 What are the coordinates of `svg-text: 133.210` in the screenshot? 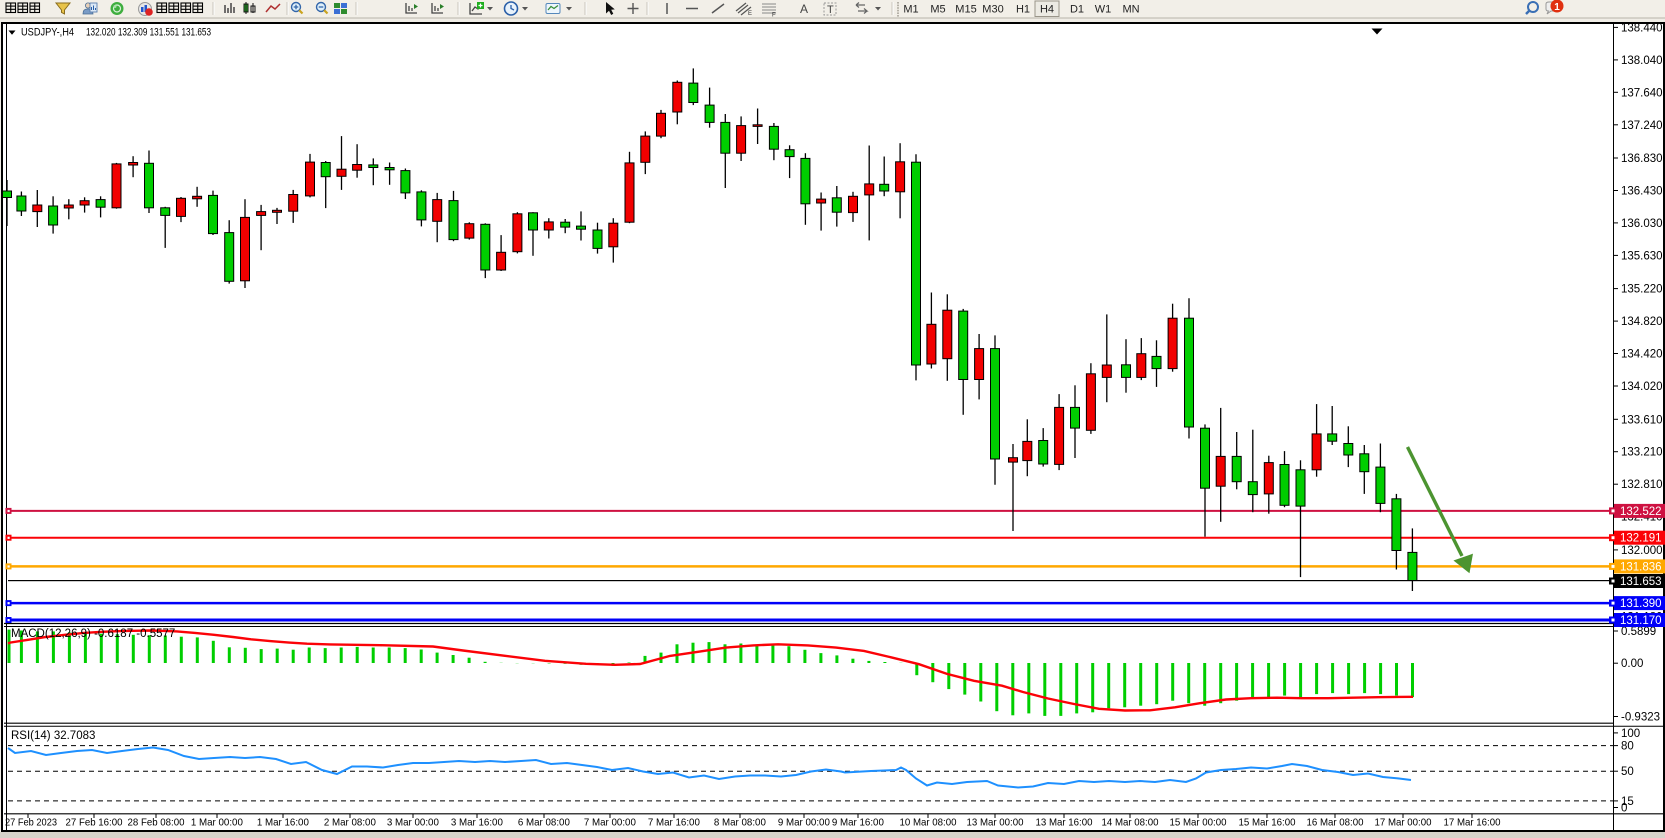 It's located at (1642, 453).